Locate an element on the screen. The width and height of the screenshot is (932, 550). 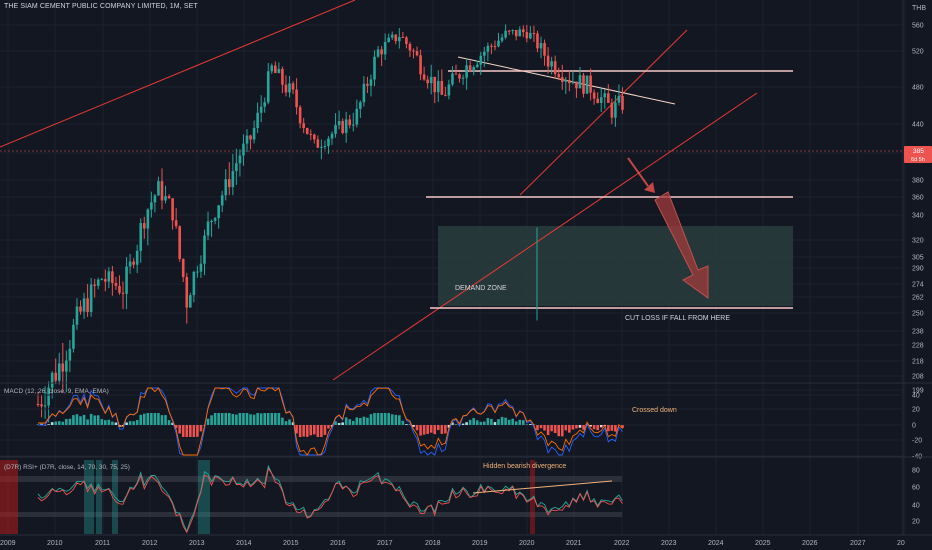
rising-channel-line is located at coordinates (603, 112).